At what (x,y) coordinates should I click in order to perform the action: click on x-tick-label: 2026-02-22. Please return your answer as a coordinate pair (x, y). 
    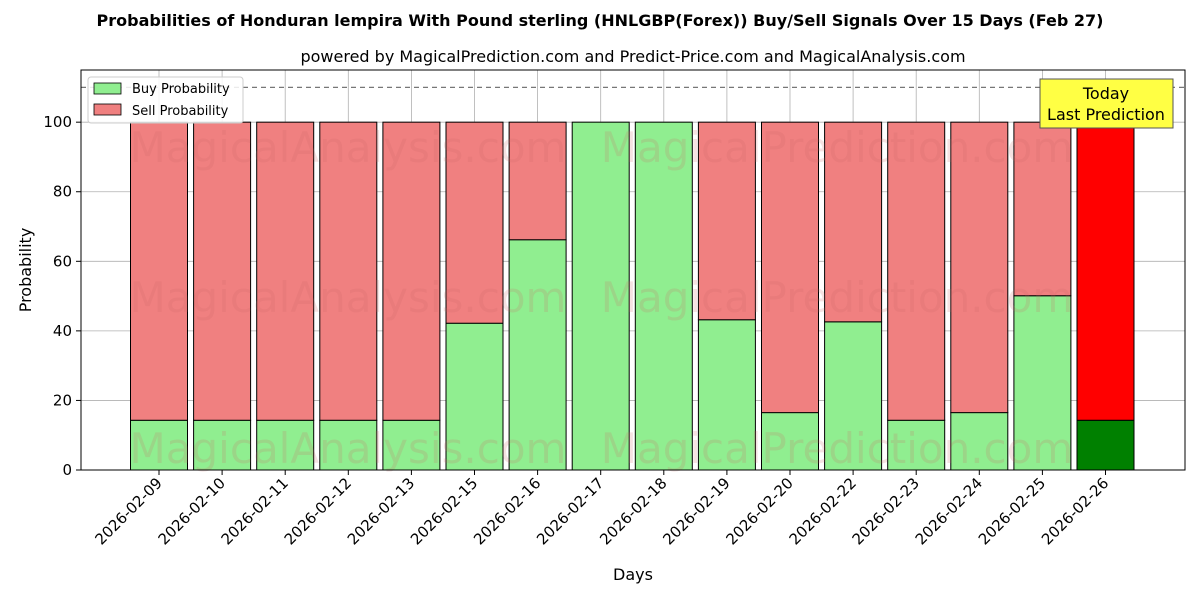
    Looking at the image, I should click on (823, 511).